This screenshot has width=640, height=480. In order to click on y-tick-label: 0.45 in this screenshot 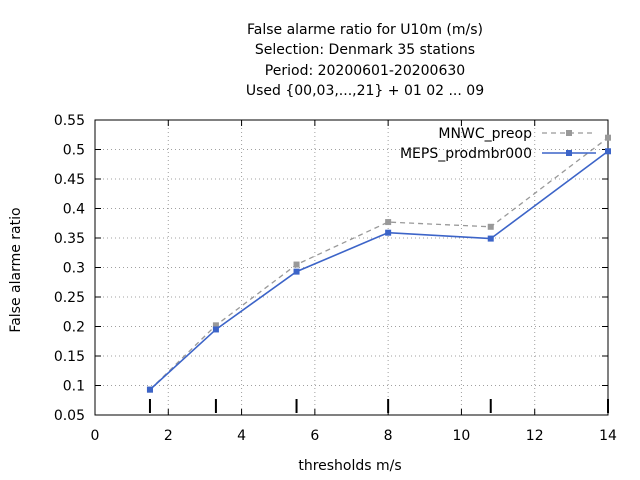, I will do `click(69, 180)`.